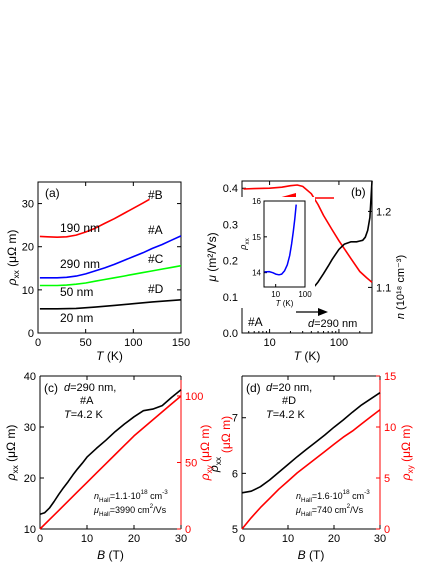  What do you see at coordinates (13, 258) in the screenshot?
I see `y-axis-label: ρxx (μΩ m)` at bounding box center [13, 258].